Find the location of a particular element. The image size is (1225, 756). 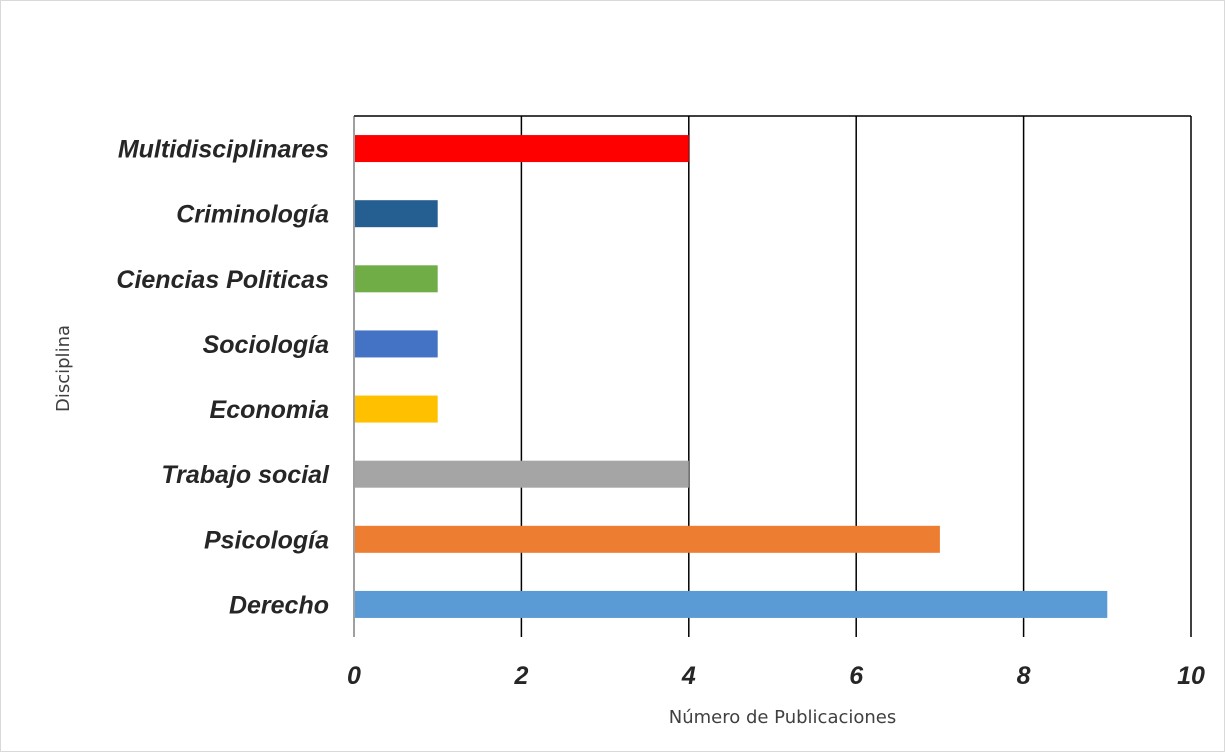

category-label: Multidisciplinares is located at coordinates (223, 150).